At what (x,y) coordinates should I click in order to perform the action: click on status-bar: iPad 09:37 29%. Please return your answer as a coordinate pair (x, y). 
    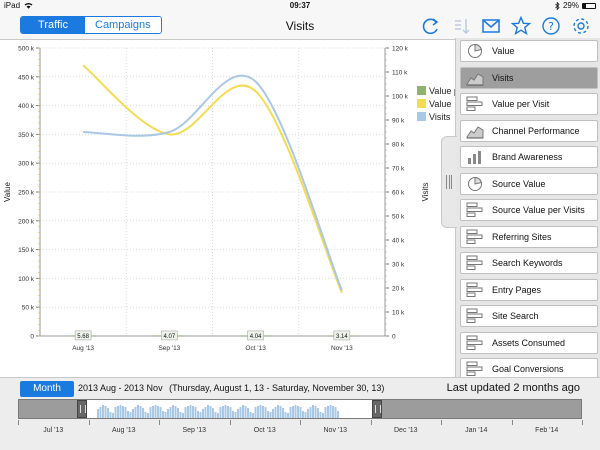
    Looking at the image, I should click on (300, 6).